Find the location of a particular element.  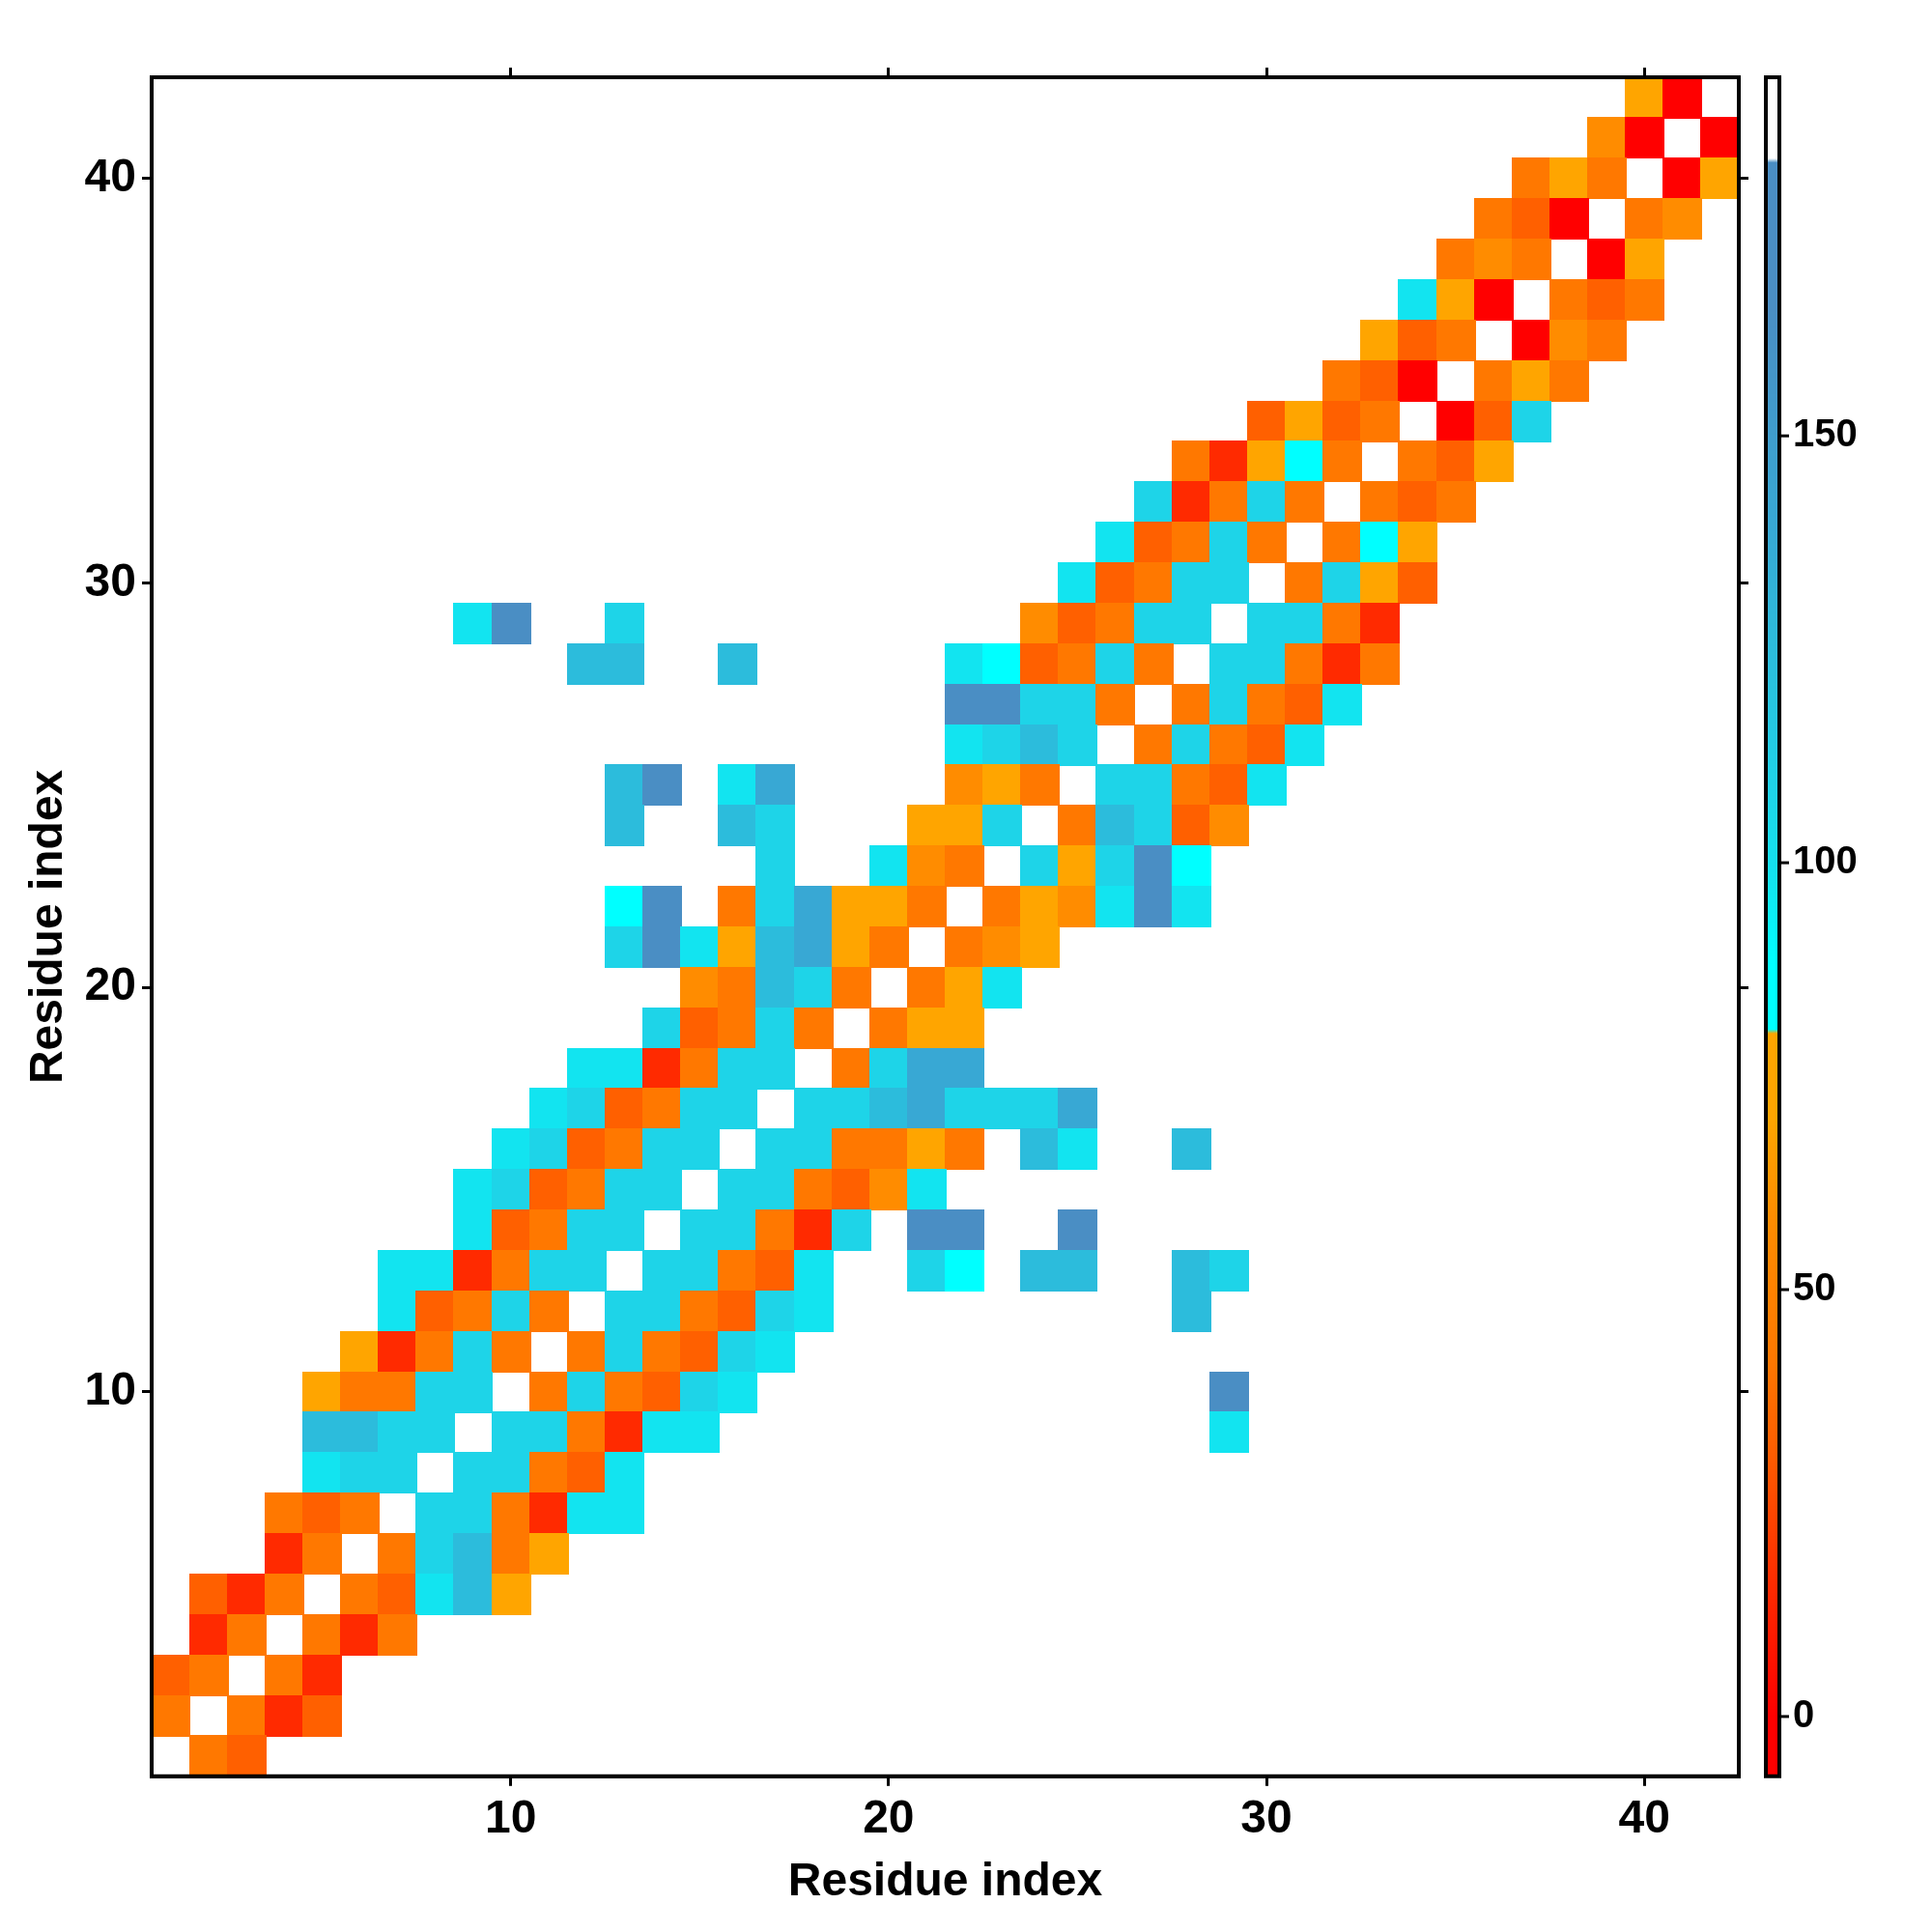

y-tick-label: 30 is located at coordinates (110, 580).